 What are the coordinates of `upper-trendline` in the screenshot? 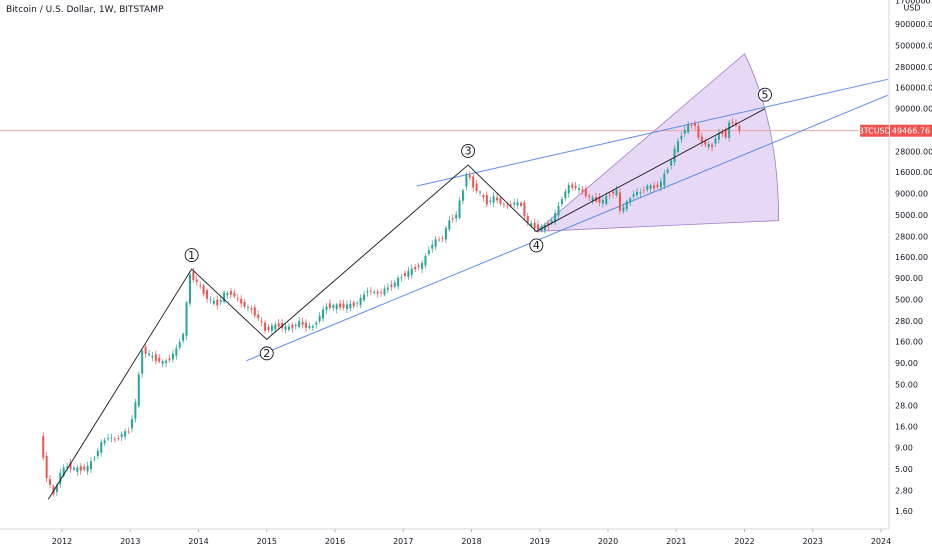 It's located at (652, 132).